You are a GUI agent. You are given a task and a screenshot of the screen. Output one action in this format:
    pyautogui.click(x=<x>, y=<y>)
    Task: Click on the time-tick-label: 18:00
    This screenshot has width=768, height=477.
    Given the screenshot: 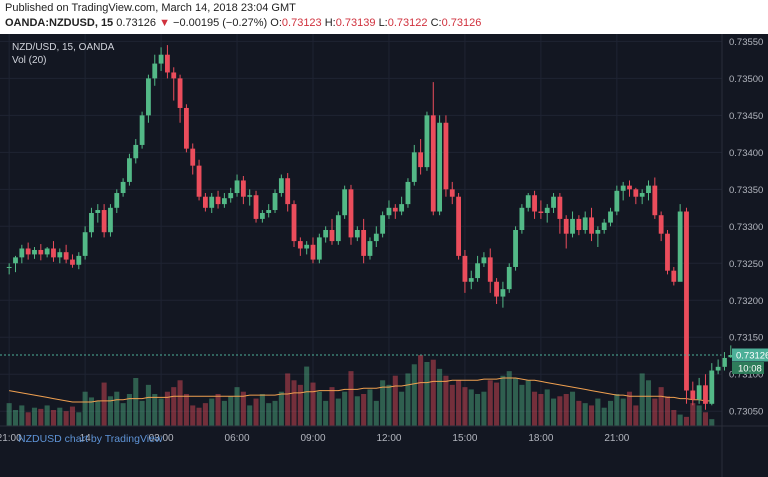 What is the action you would take?
    pyautogui.click(x=540, y=438)
    